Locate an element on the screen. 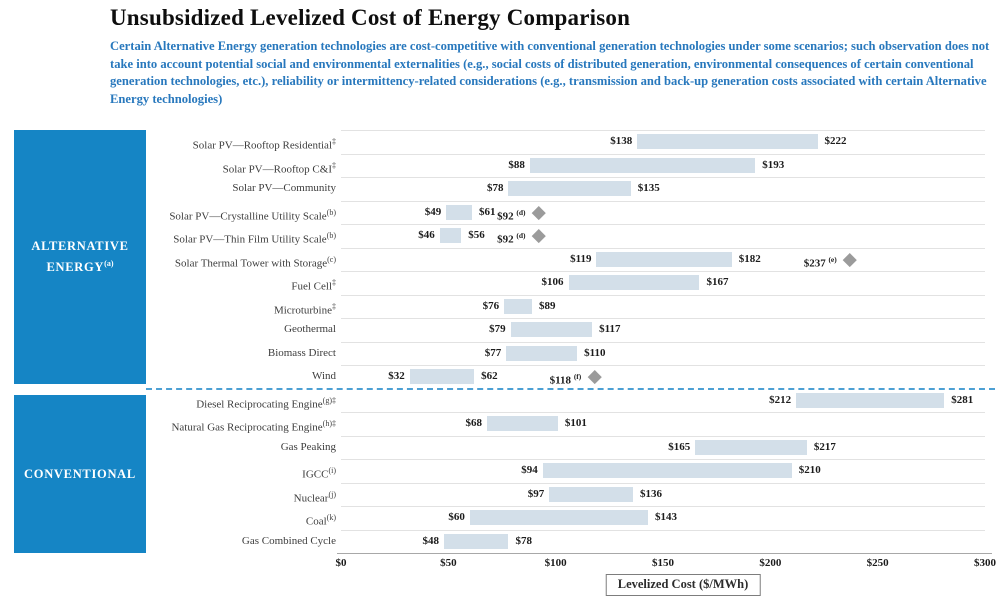  row-label-fuel-cell: Fuel Cell‡ is located at coordinates (313, 285).